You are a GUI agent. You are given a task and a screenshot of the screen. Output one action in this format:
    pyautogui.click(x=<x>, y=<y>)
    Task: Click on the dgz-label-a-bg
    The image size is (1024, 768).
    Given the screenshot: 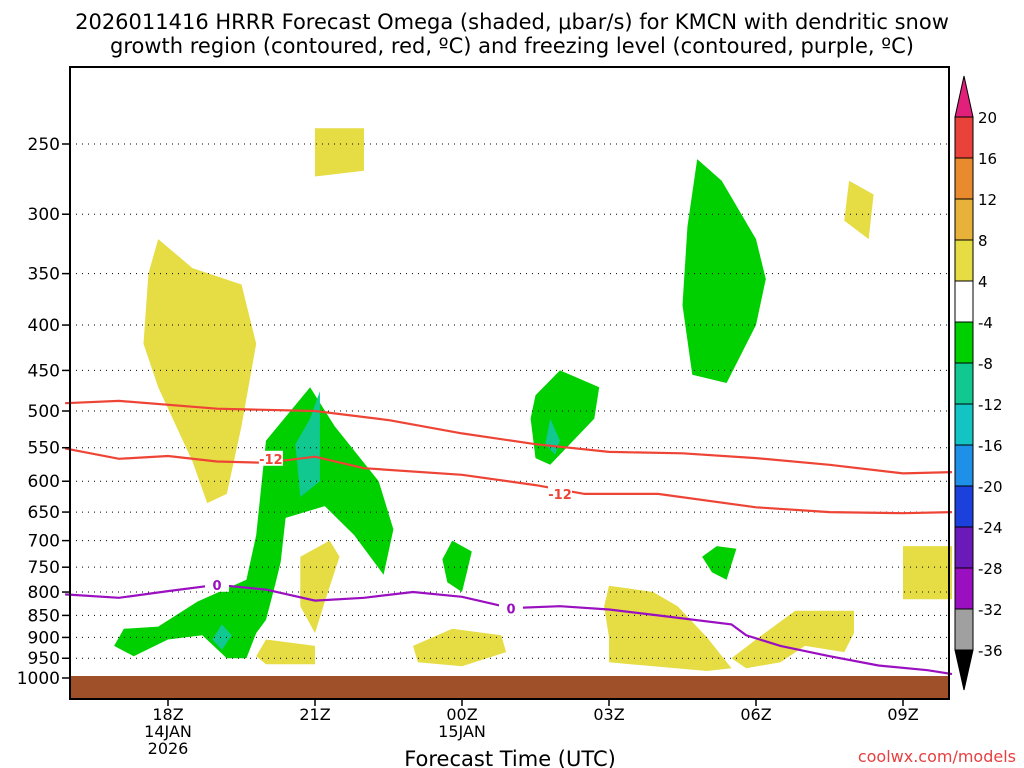 What is the action you would take?
    pyautogui.click(x=560, y=493)
    